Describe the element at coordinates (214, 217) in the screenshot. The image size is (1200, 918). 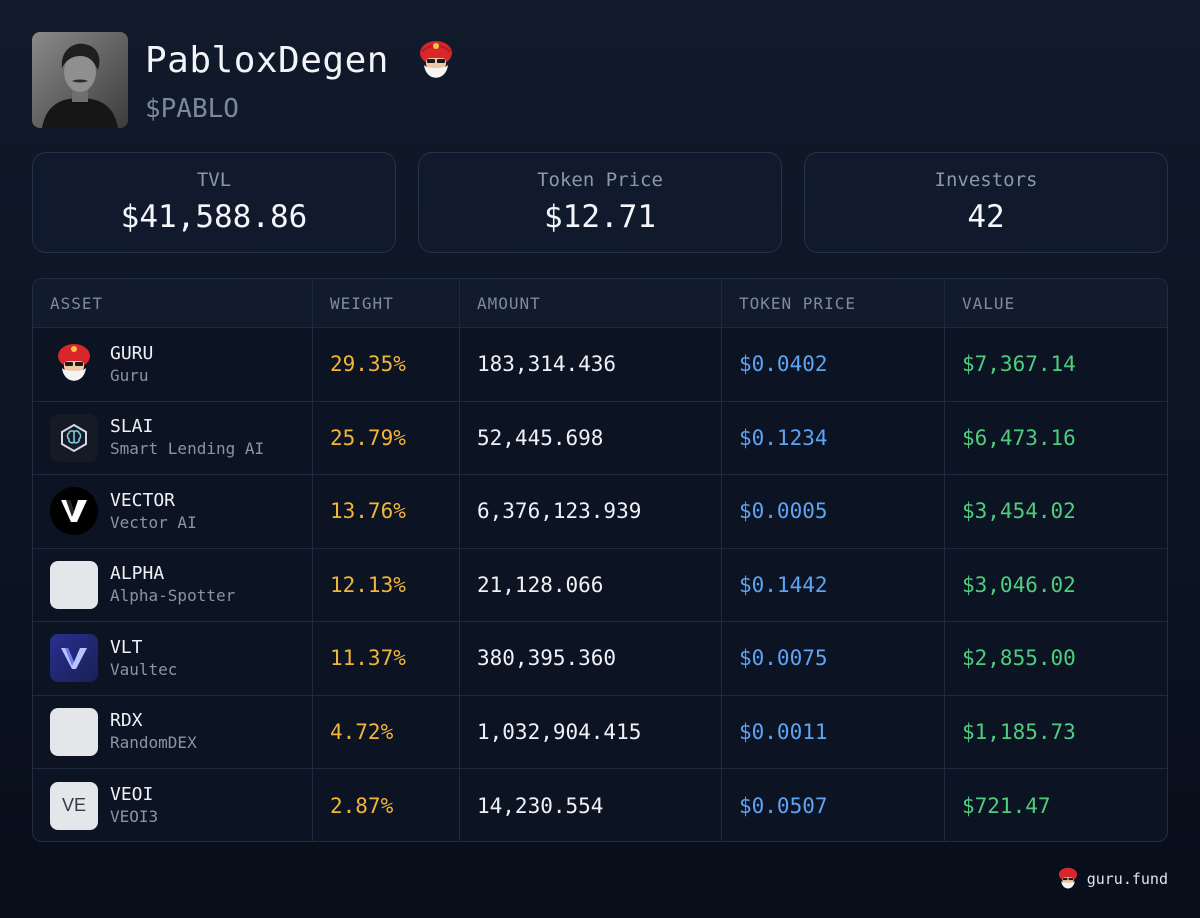
I see `stat-value: $41,588.86` at that location.